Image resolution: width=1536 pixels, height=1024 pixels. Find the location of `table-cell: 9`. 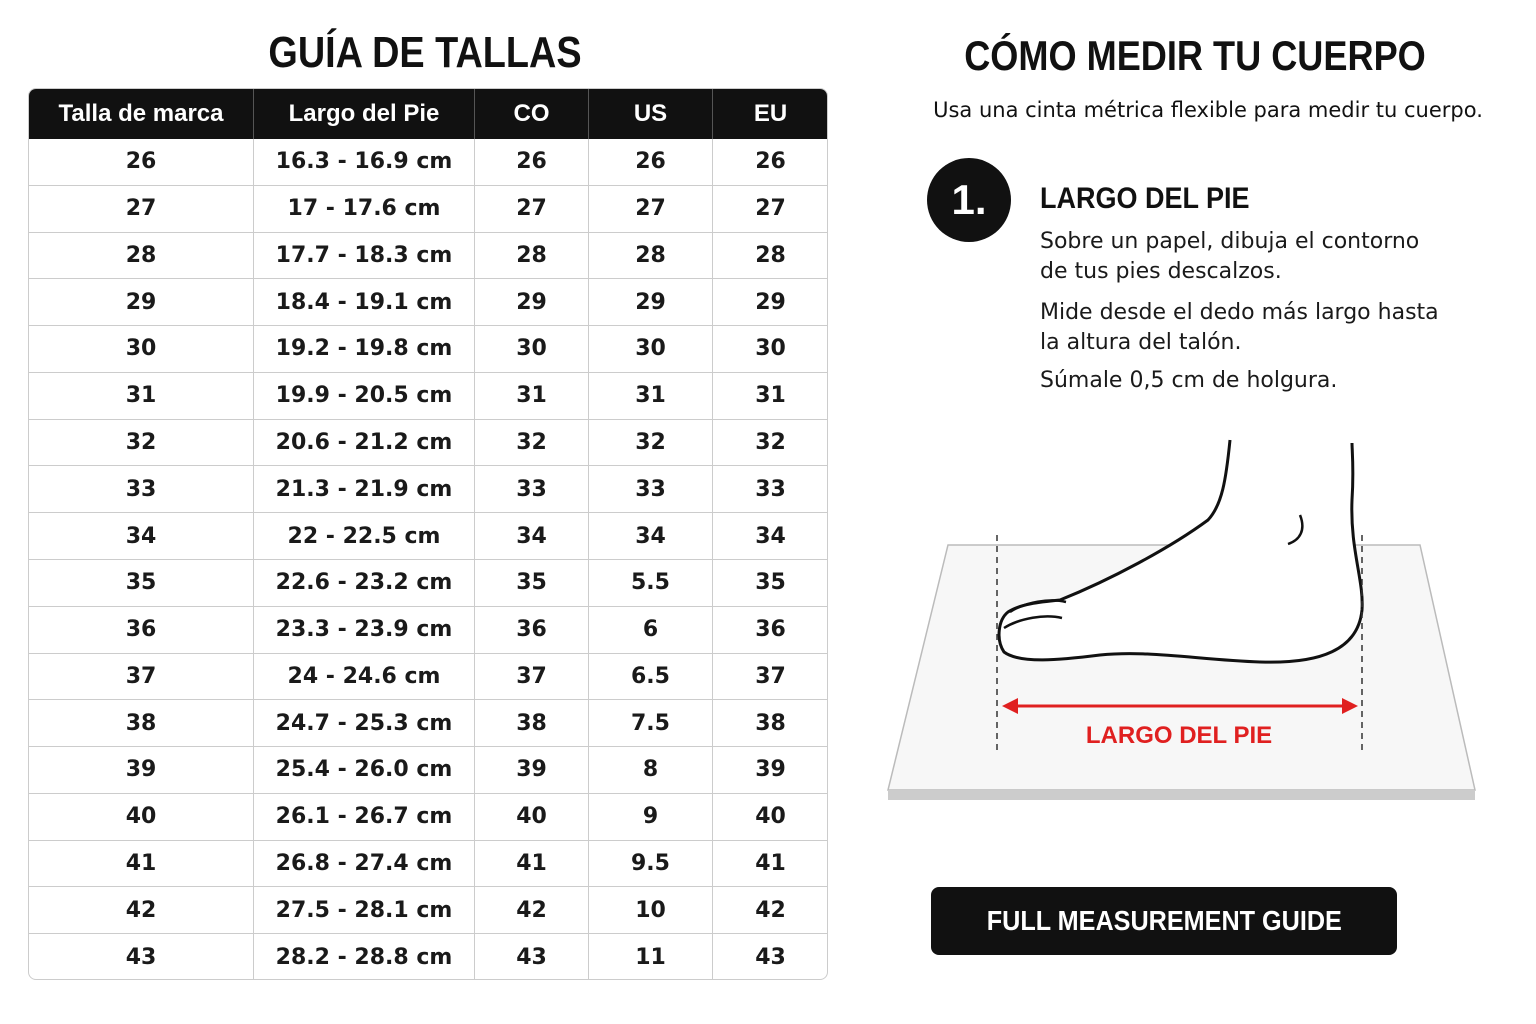

table-cell: 9 is located at coordinates (651, 817).